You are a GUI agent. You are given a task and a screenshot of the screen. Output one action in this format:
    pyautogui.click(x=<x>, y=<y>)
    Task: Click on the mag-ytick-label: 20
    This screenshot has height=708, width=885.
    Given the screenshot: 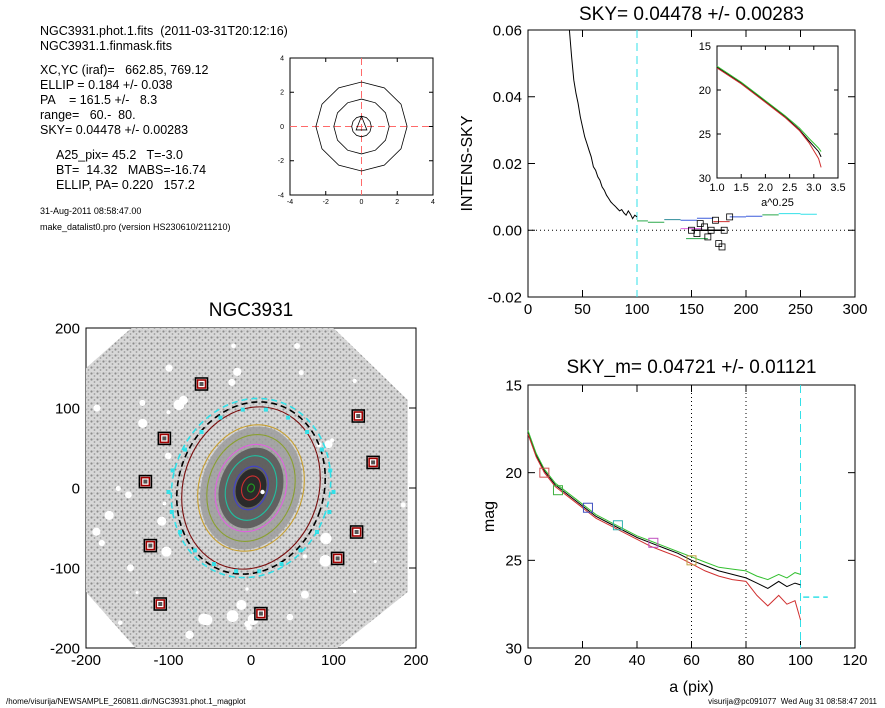 What is the action you would take?
    pyautogui.click(x=513, y=473)
    